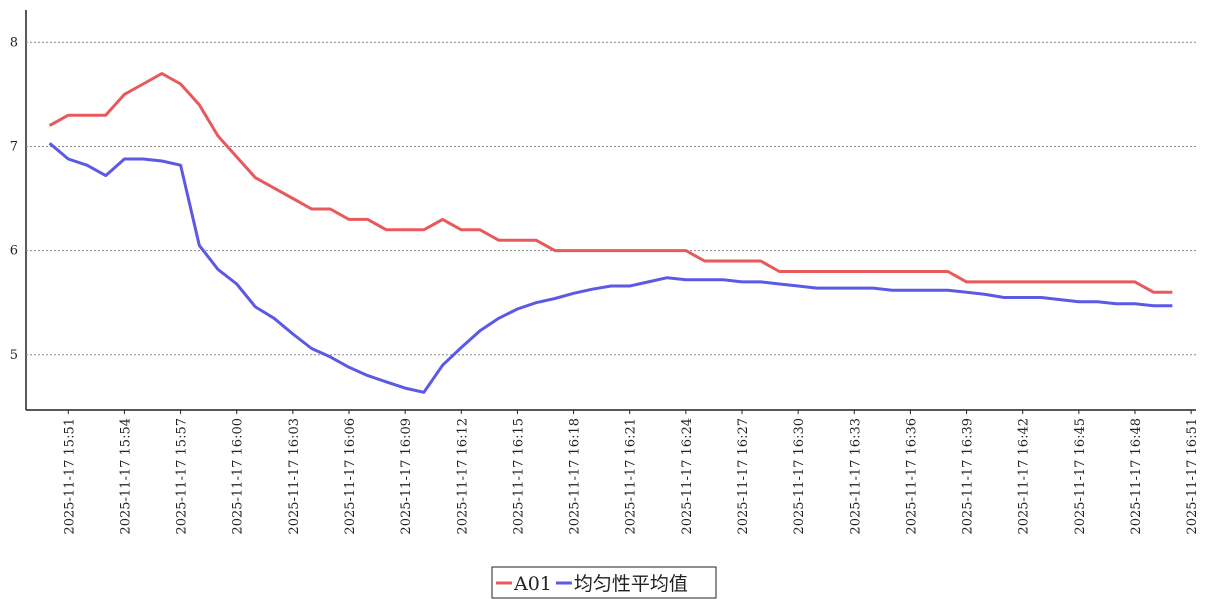 This screenshot has height=600, width=1207. I want to click on x-tick-label: 2025-11-17 16:12, so click(462, 476).